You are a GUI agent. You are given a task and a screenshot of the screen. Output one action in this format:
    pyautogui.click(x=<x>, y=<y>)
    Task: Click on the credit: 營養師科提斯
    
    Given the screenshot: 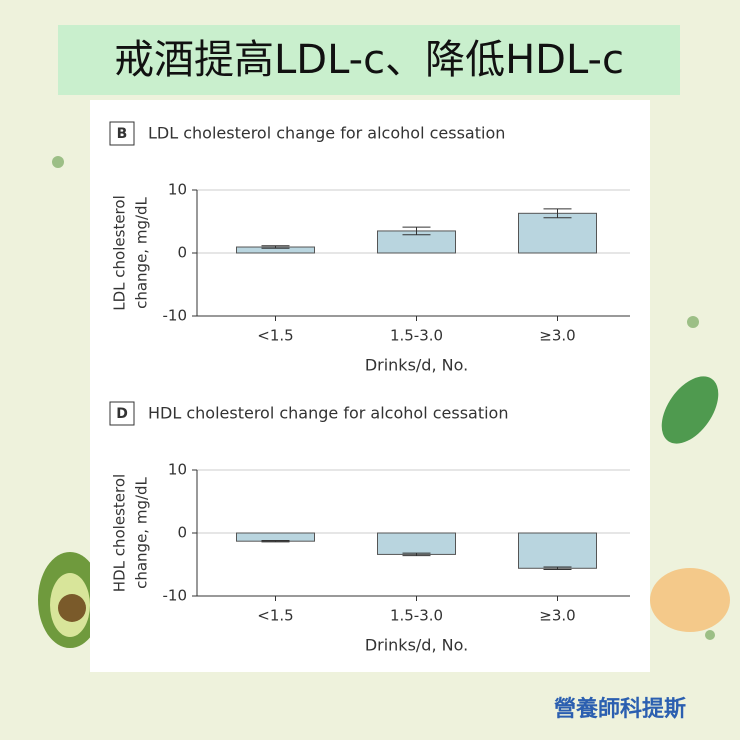 What is the action you would take?
    pyautogui.click(x=620, y=709)
    